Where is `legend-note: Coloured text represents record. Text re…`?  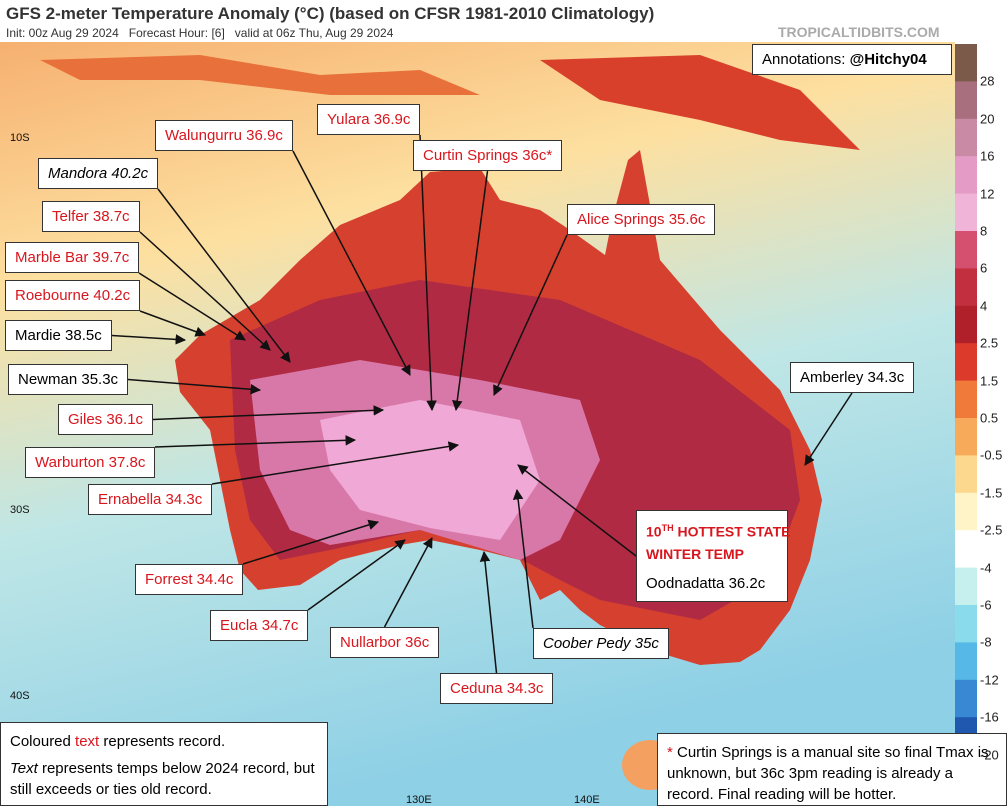 legend-note: Coloured text represents record. Text re… is located at coordinates (164, 764).